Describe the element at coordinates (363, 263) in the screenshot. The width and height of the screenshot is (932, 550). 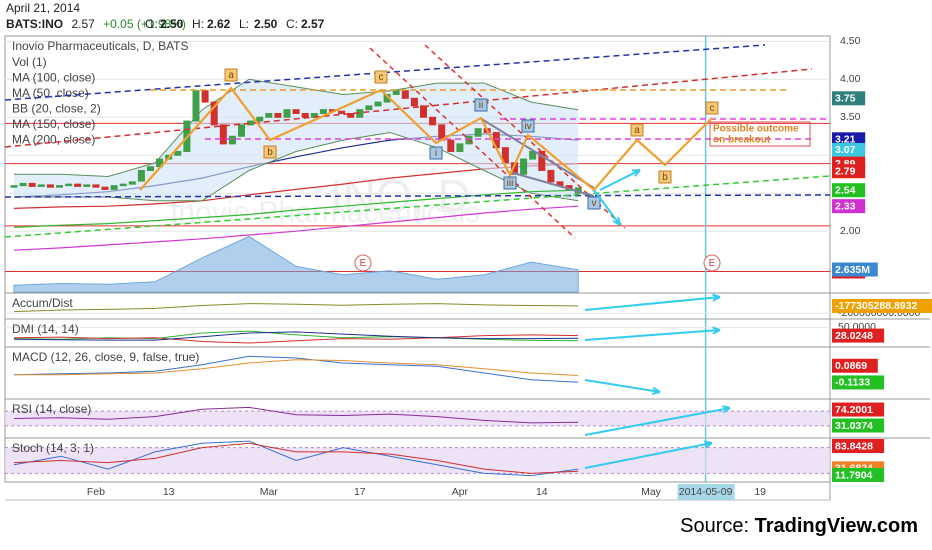
I see `event-marker` at that location.